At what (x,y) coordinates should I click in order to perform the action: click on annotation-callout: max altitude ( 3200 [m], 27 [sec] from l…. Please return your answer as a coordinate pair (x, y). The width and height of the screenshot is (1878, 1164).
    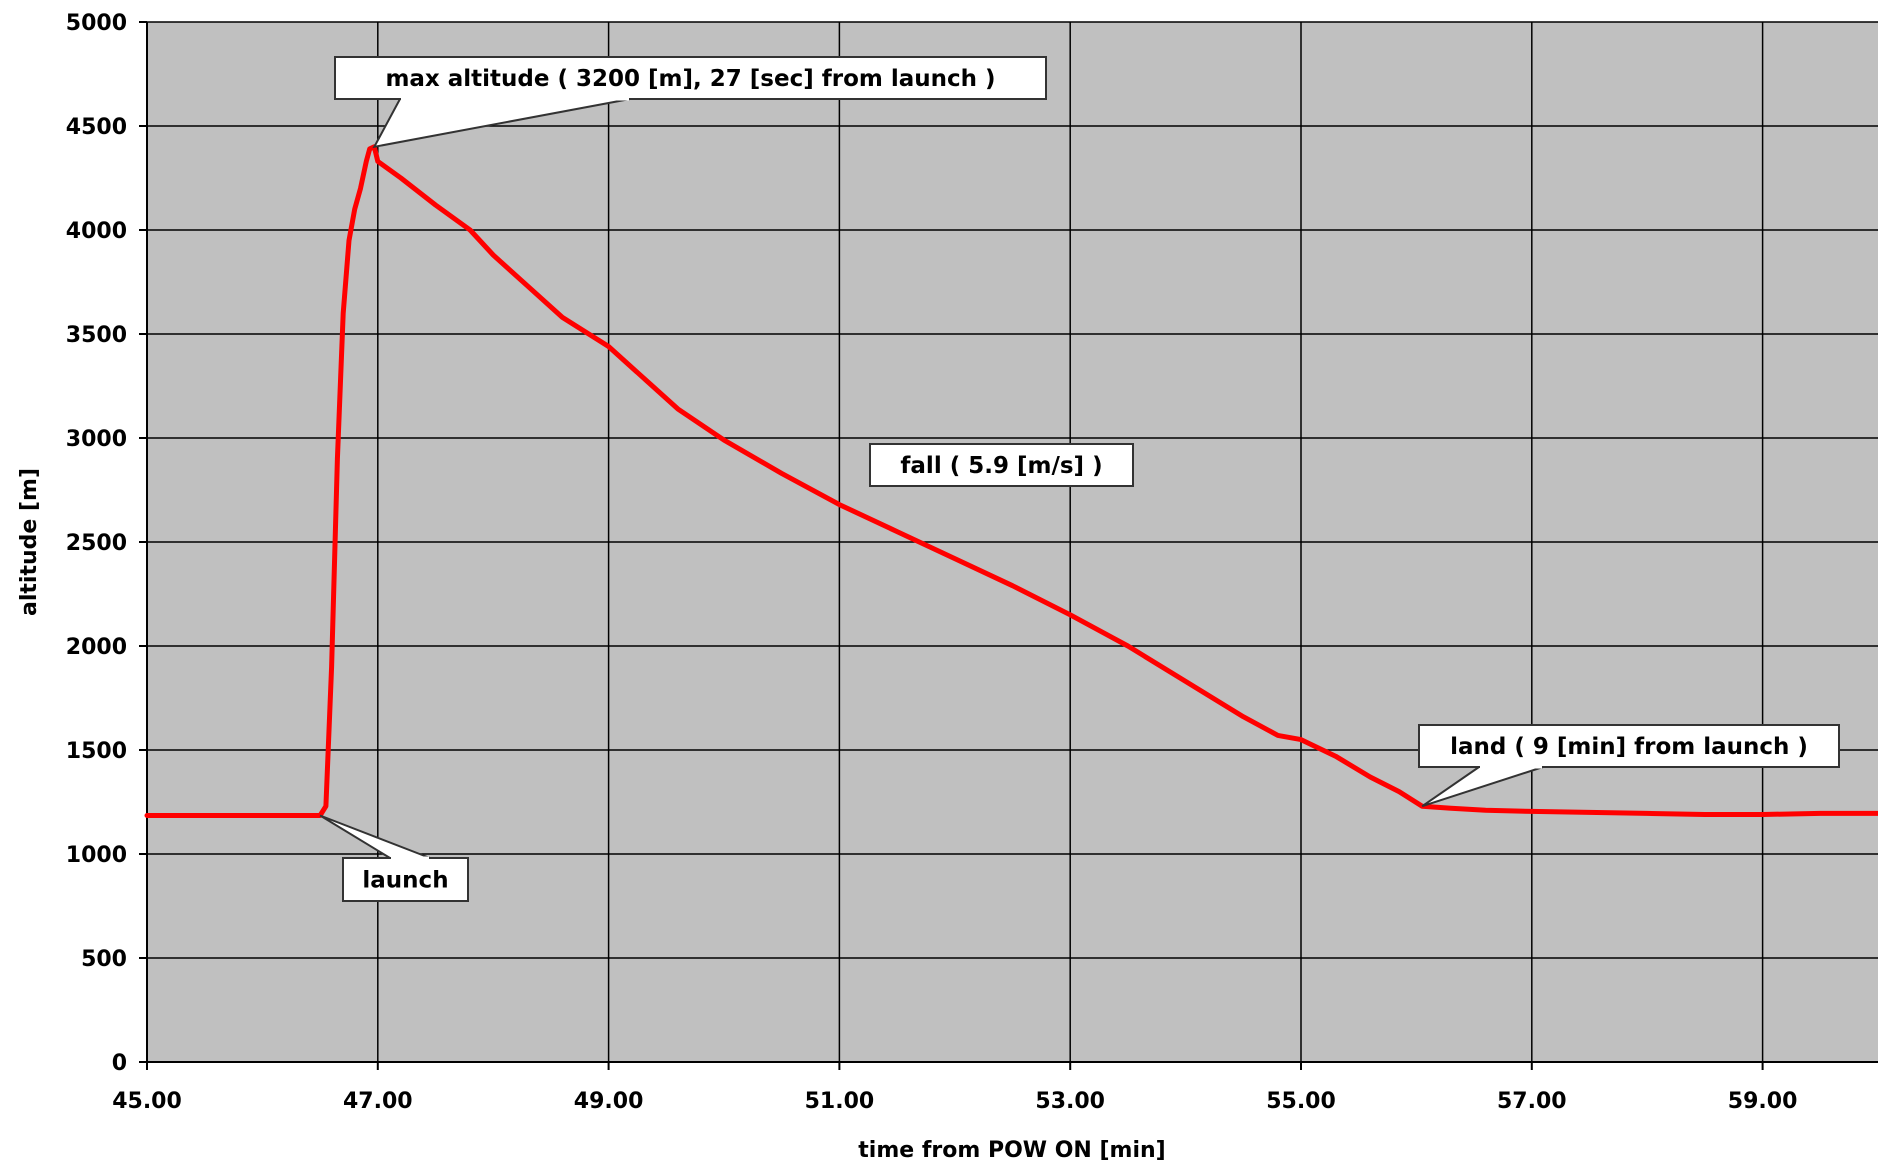
    Looking at the image, I should click on (690, 102).